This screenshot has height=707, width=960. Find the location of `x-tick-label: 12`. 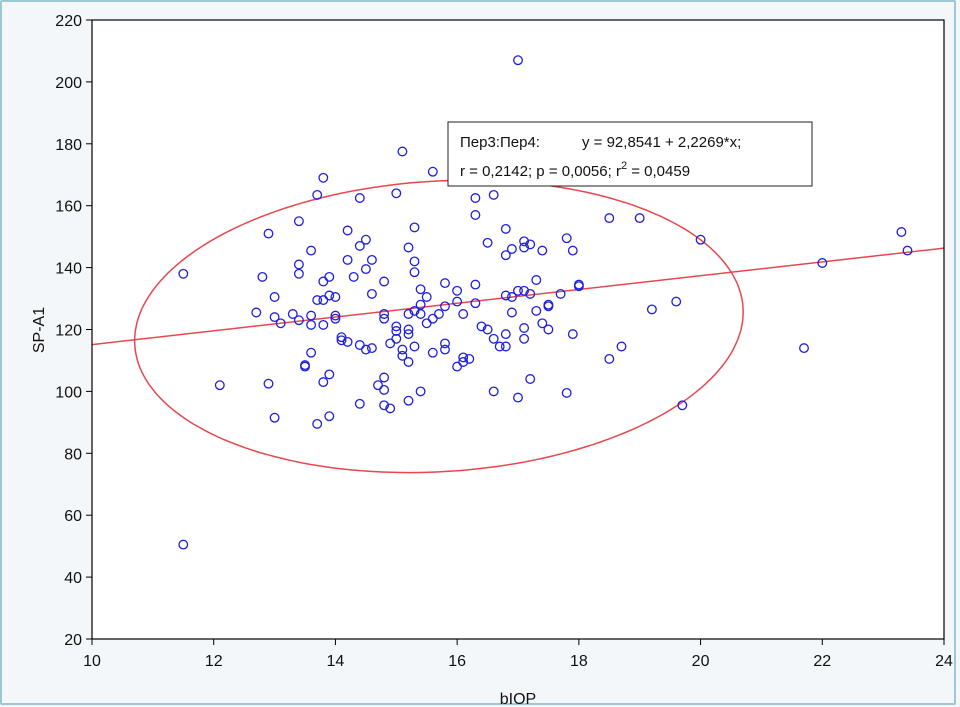

x-tick-label: 12 is located at coordinates (214, 661).